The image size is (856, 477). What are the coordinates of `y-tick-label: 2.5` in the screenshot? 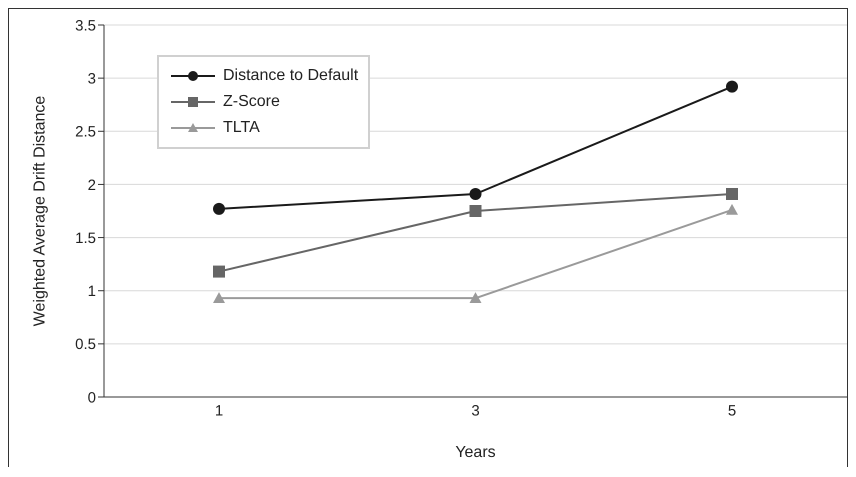 It's located at (85, 132).